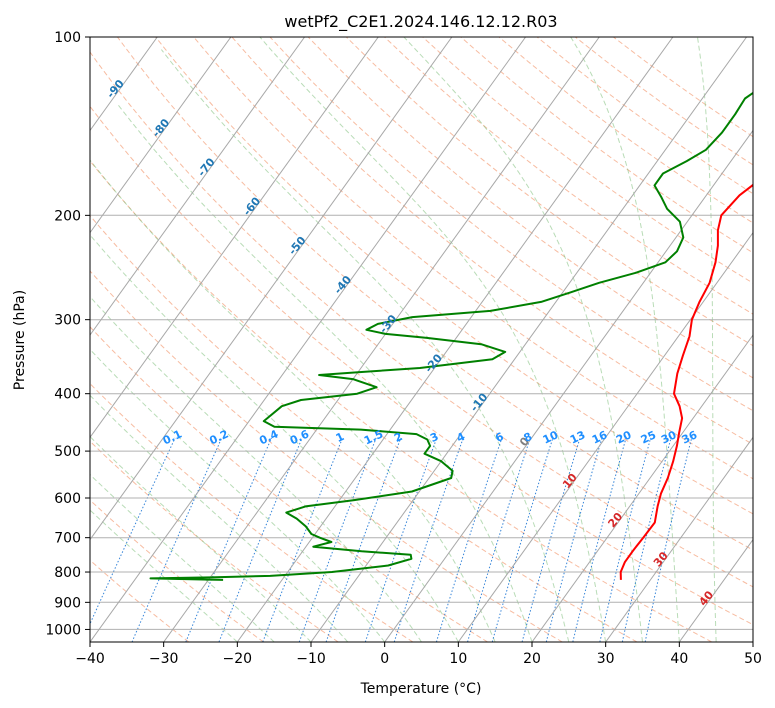 The image size is (775, 708). I want to click on y-tick-label: 200, so click(67, 216).